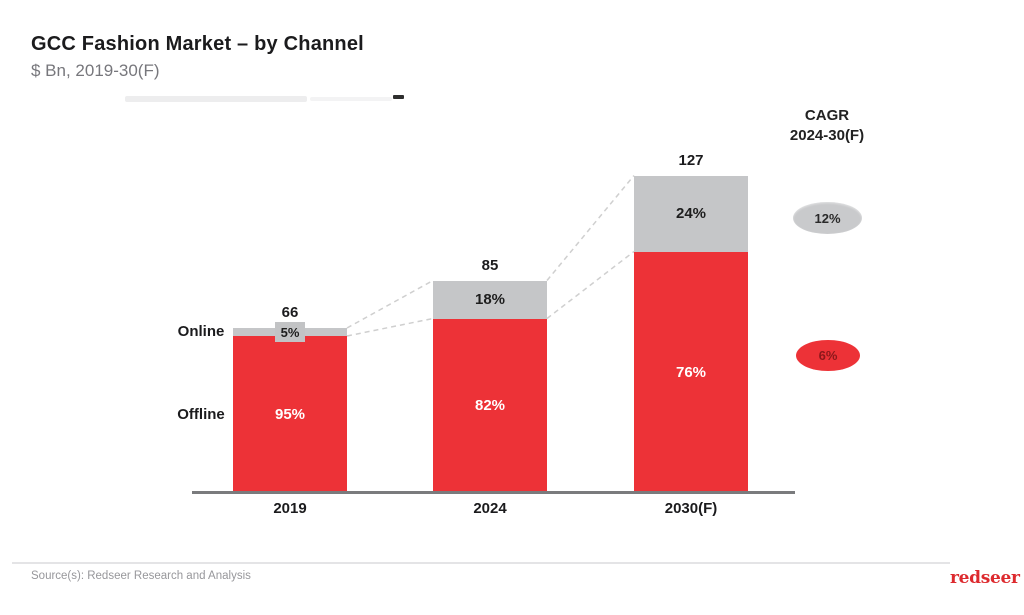 This screenshot has height=615, width=1024. I want to click on bar-2030-f-offline-share-label: 76%, so click(691, 372).